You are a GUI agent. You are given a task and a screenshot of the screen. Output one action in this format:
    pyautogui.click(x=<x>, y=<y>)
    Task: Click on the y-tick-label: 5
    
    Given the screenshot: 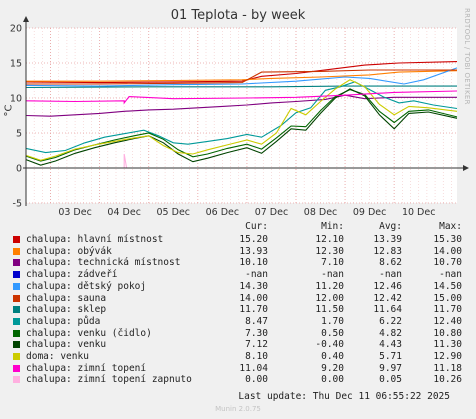 What is the action you would take?
    pyautogui.click(x=19, y=134)
    